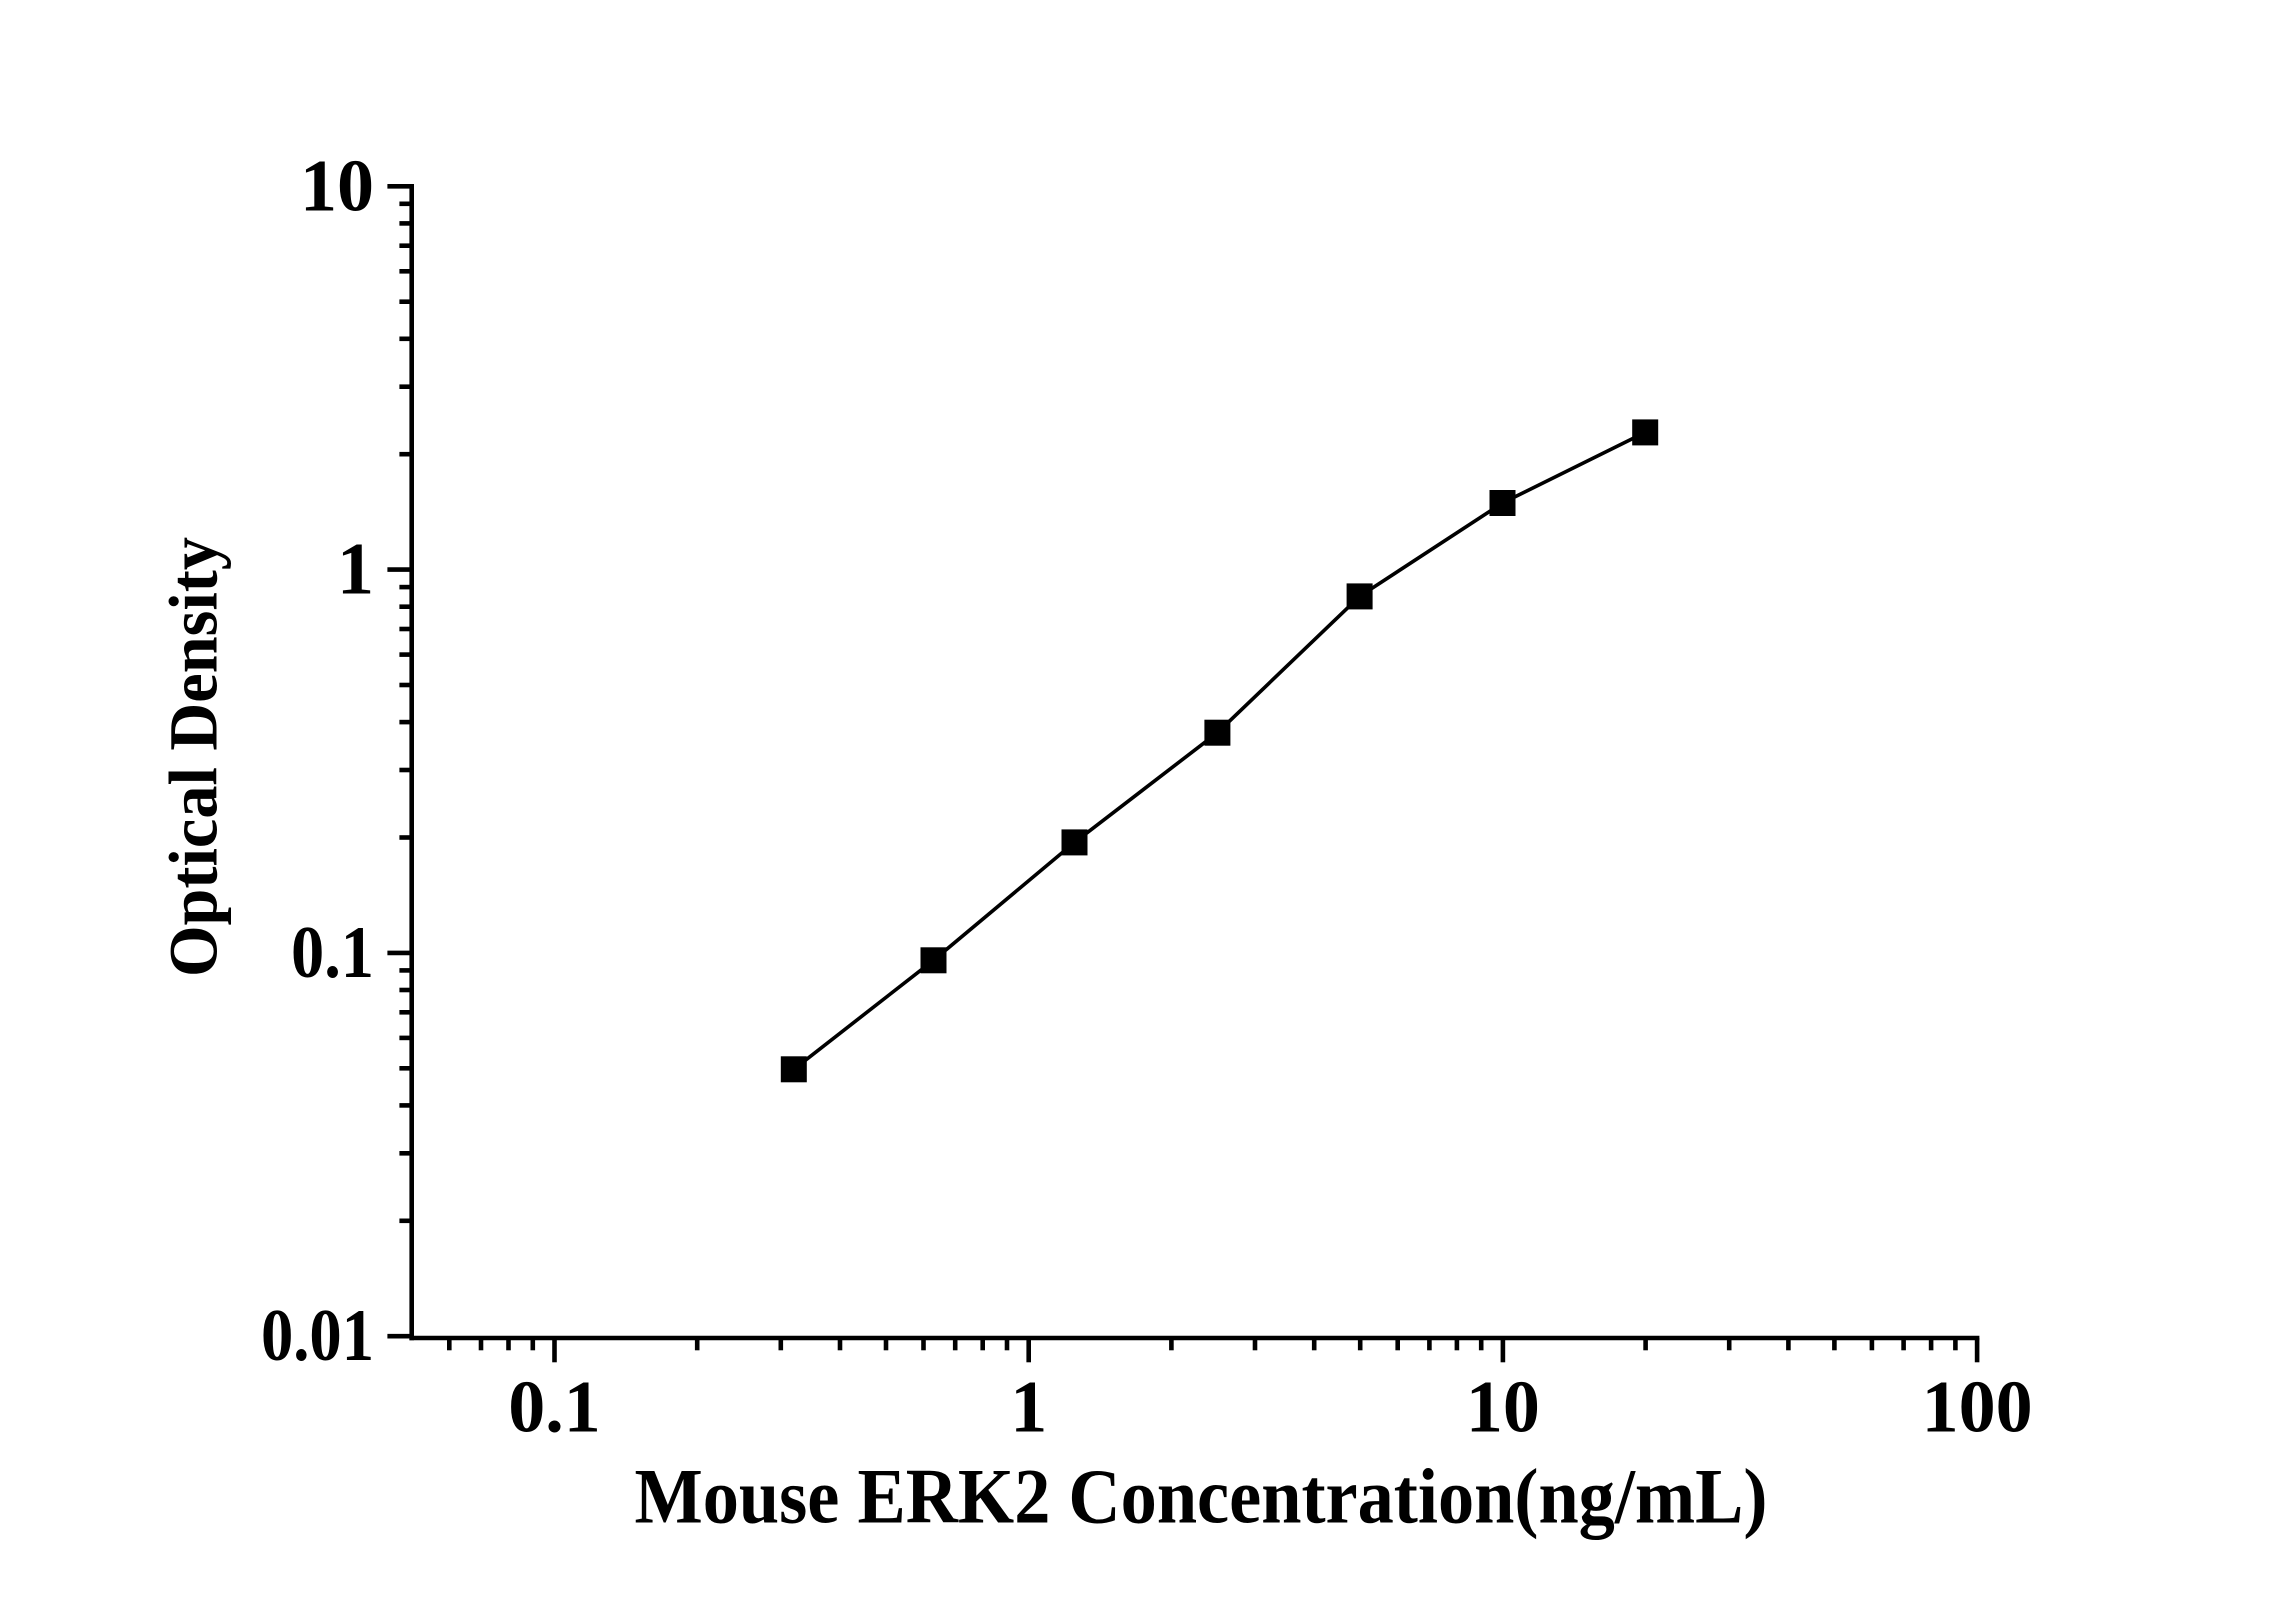 The image size is (2296, 1604). Describe the element at coordinates (1201, 1496) in the screenshot. I see `svg-text:Mouse ERK2 Concentration(ng/mL: Mouse ERK2 Concentration(ng/mL)` at that location.